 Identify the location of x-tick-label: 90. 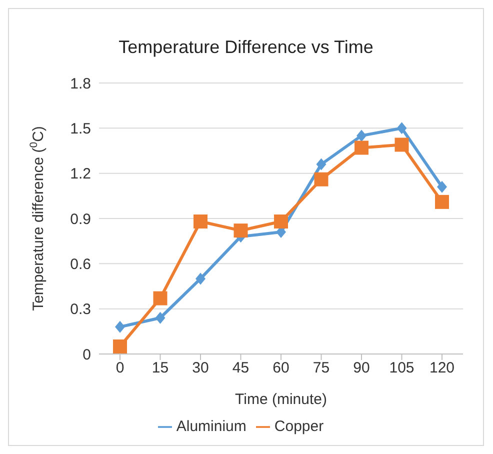
(361, 368).